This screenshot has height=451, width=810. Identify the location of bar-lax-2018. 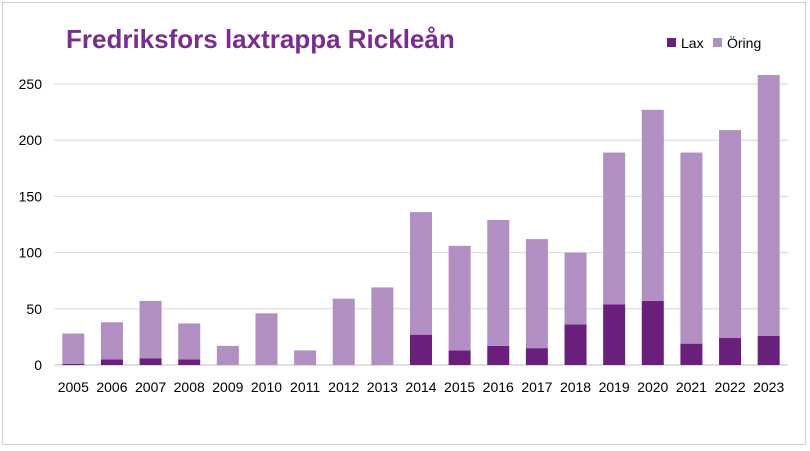
(575, 344).